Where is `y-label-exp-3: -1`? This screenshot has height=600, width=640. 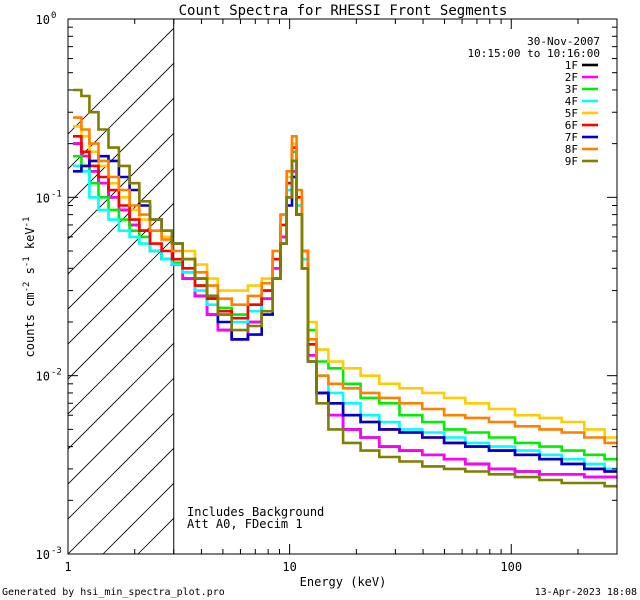
y-label-exp-3: -1 is located at coordinates (27, 222).